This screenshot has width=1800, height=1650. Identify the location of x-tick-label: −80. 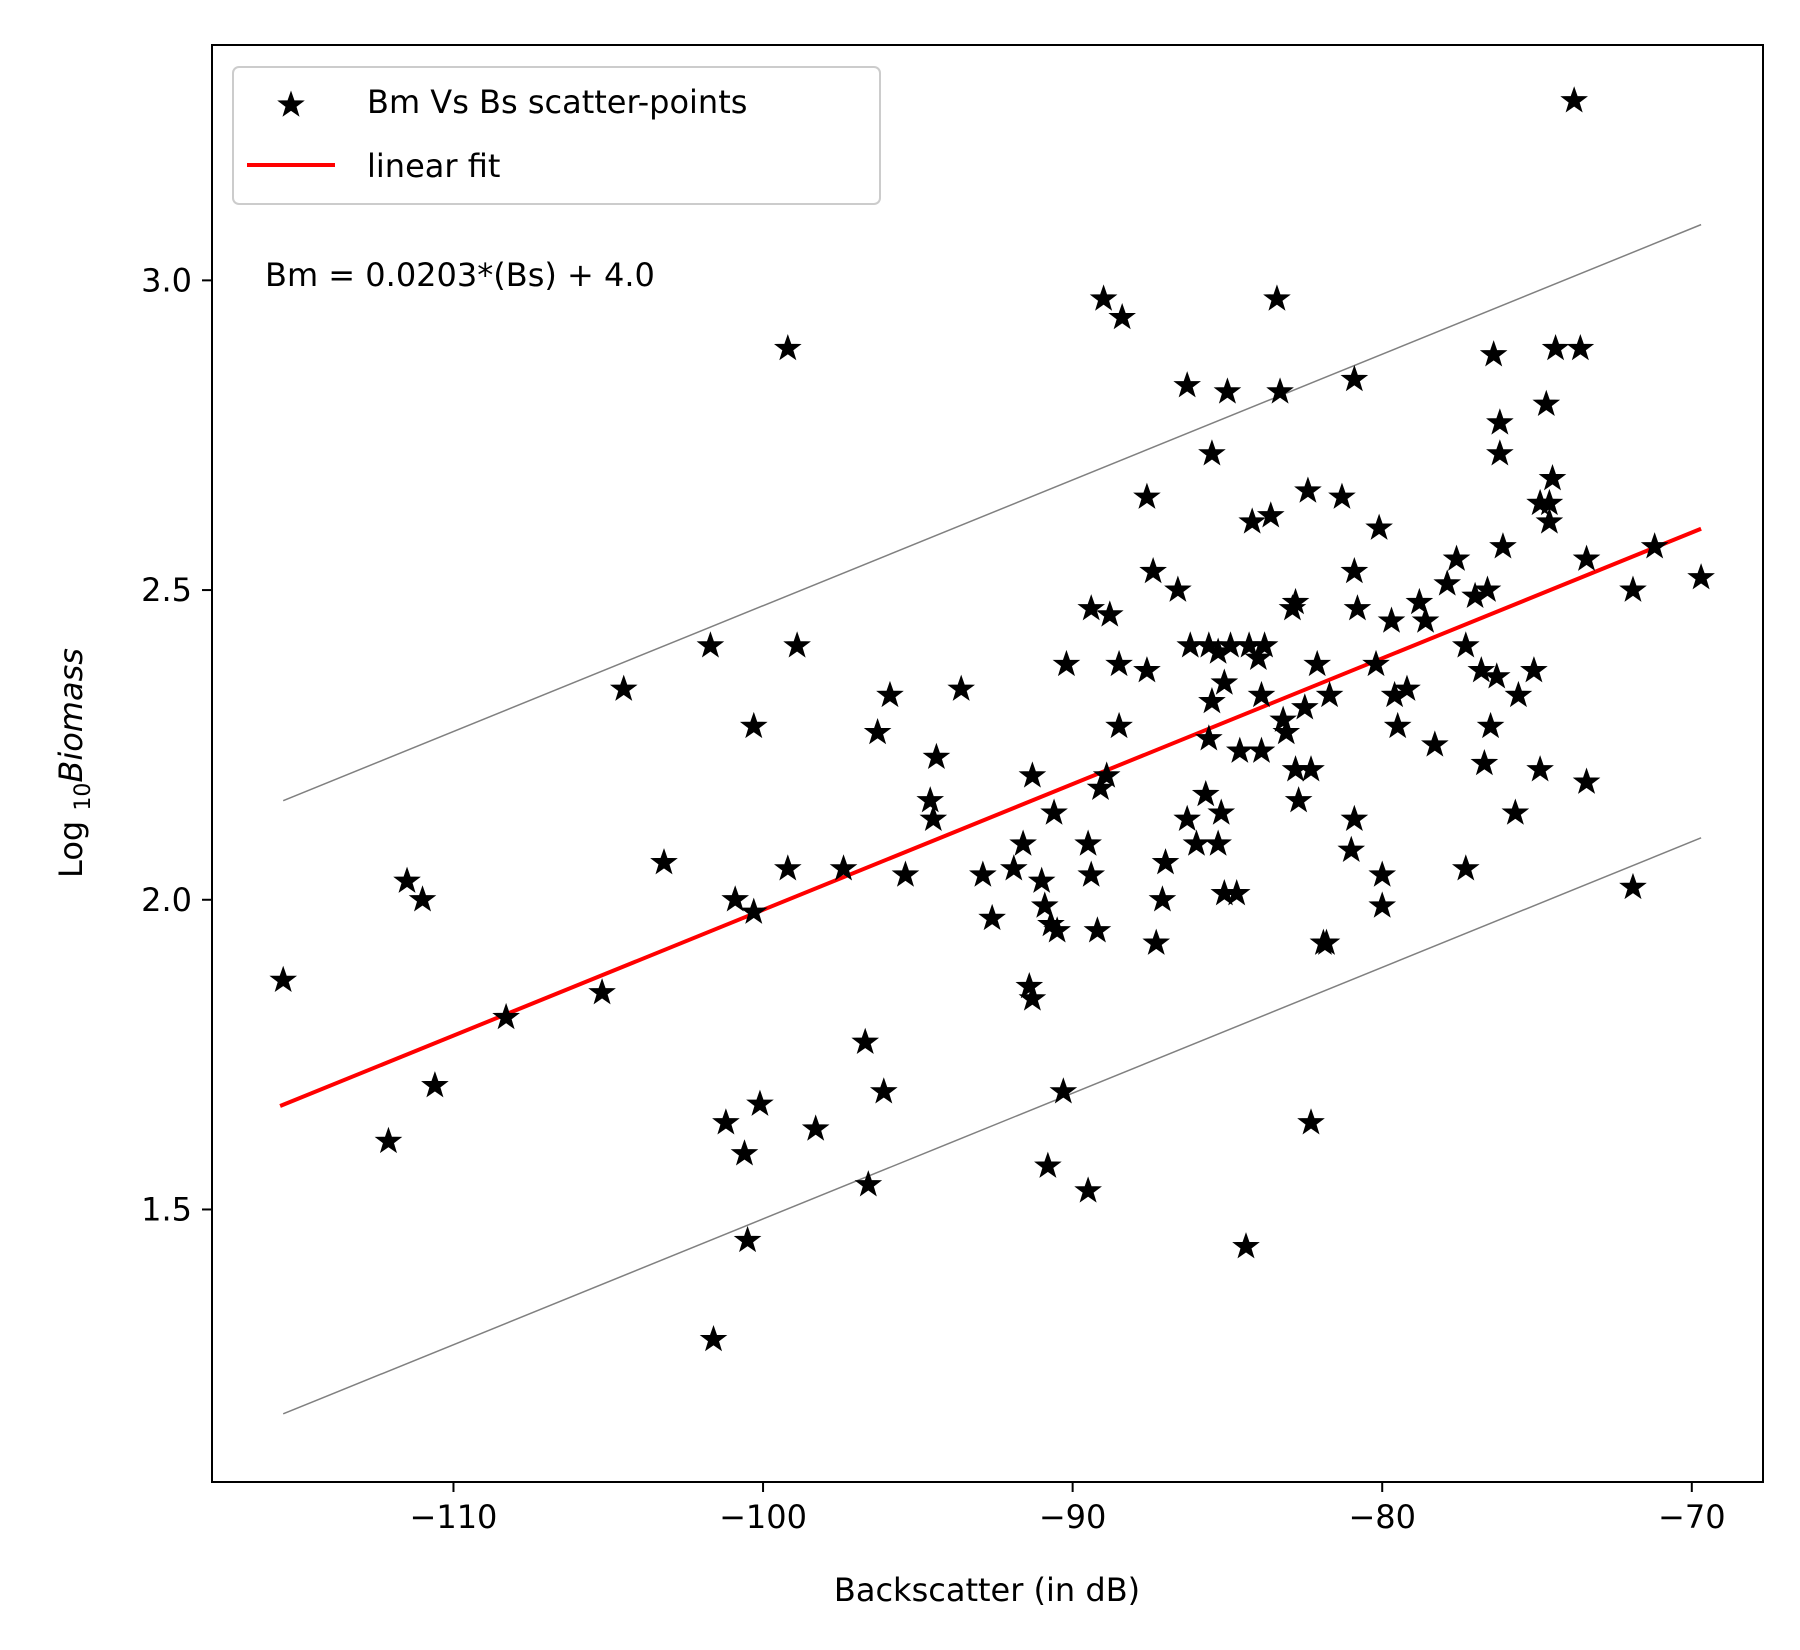
(1382, 1517).